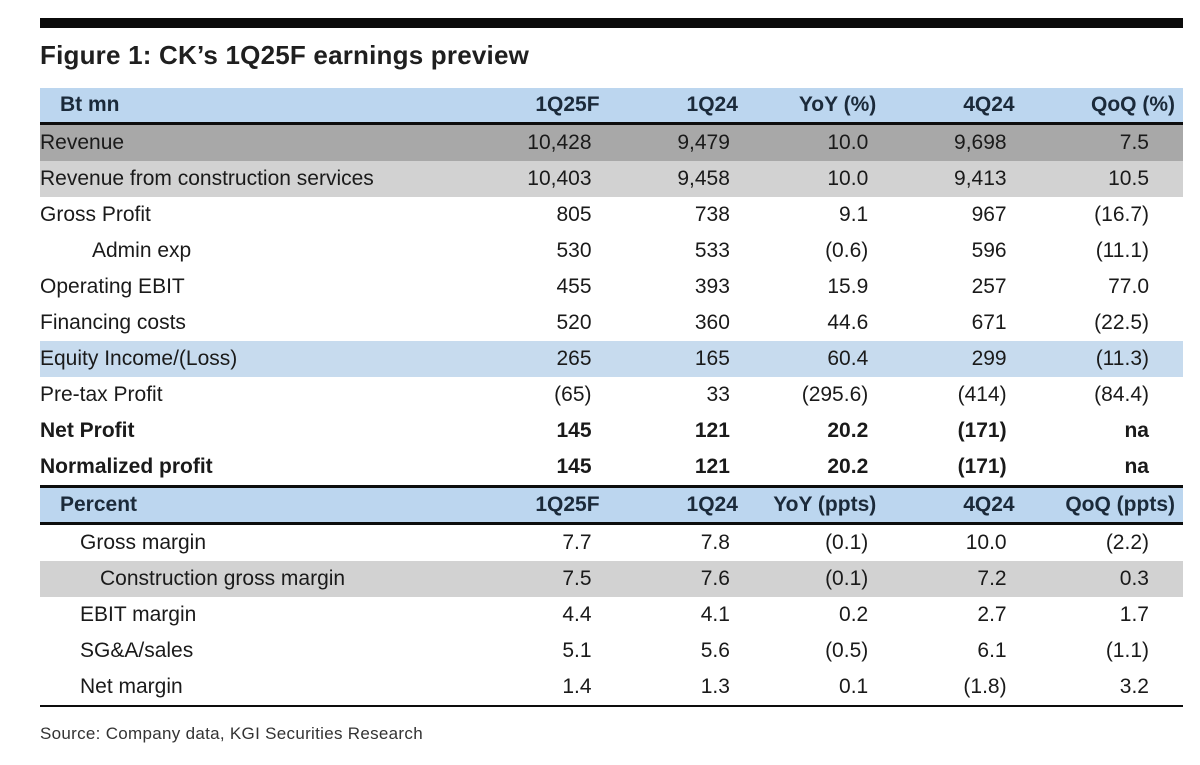 This screenshot has width=1200, height=765. What do you see at coordinates (611, 468) in the screenshot?
I see `table-row: Normalized profit 145 121 20.2 (171) na` at bounding box center [611, 468].